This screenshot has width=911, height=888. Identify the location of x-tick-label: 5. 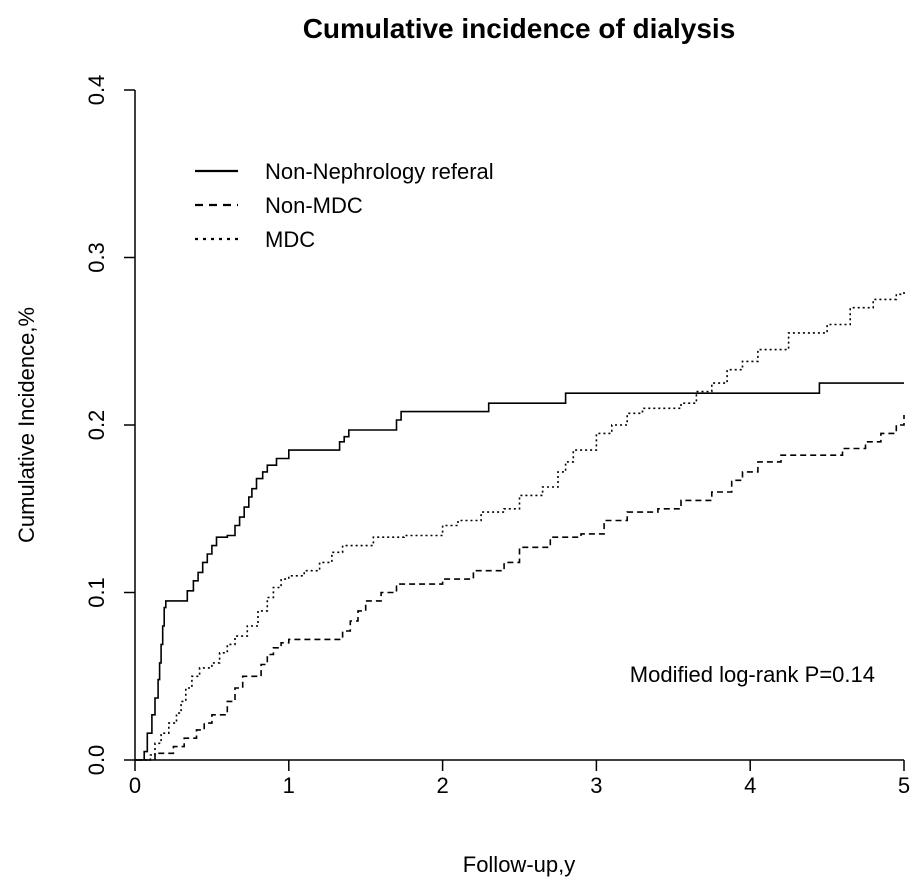
(904, 785).